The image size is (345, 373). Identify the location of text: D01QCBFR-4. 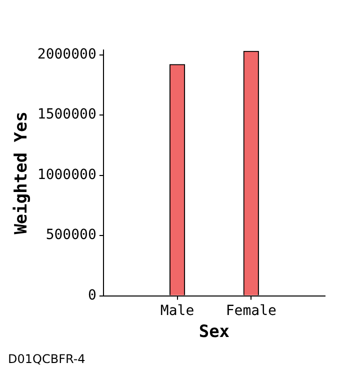
(47, 359).